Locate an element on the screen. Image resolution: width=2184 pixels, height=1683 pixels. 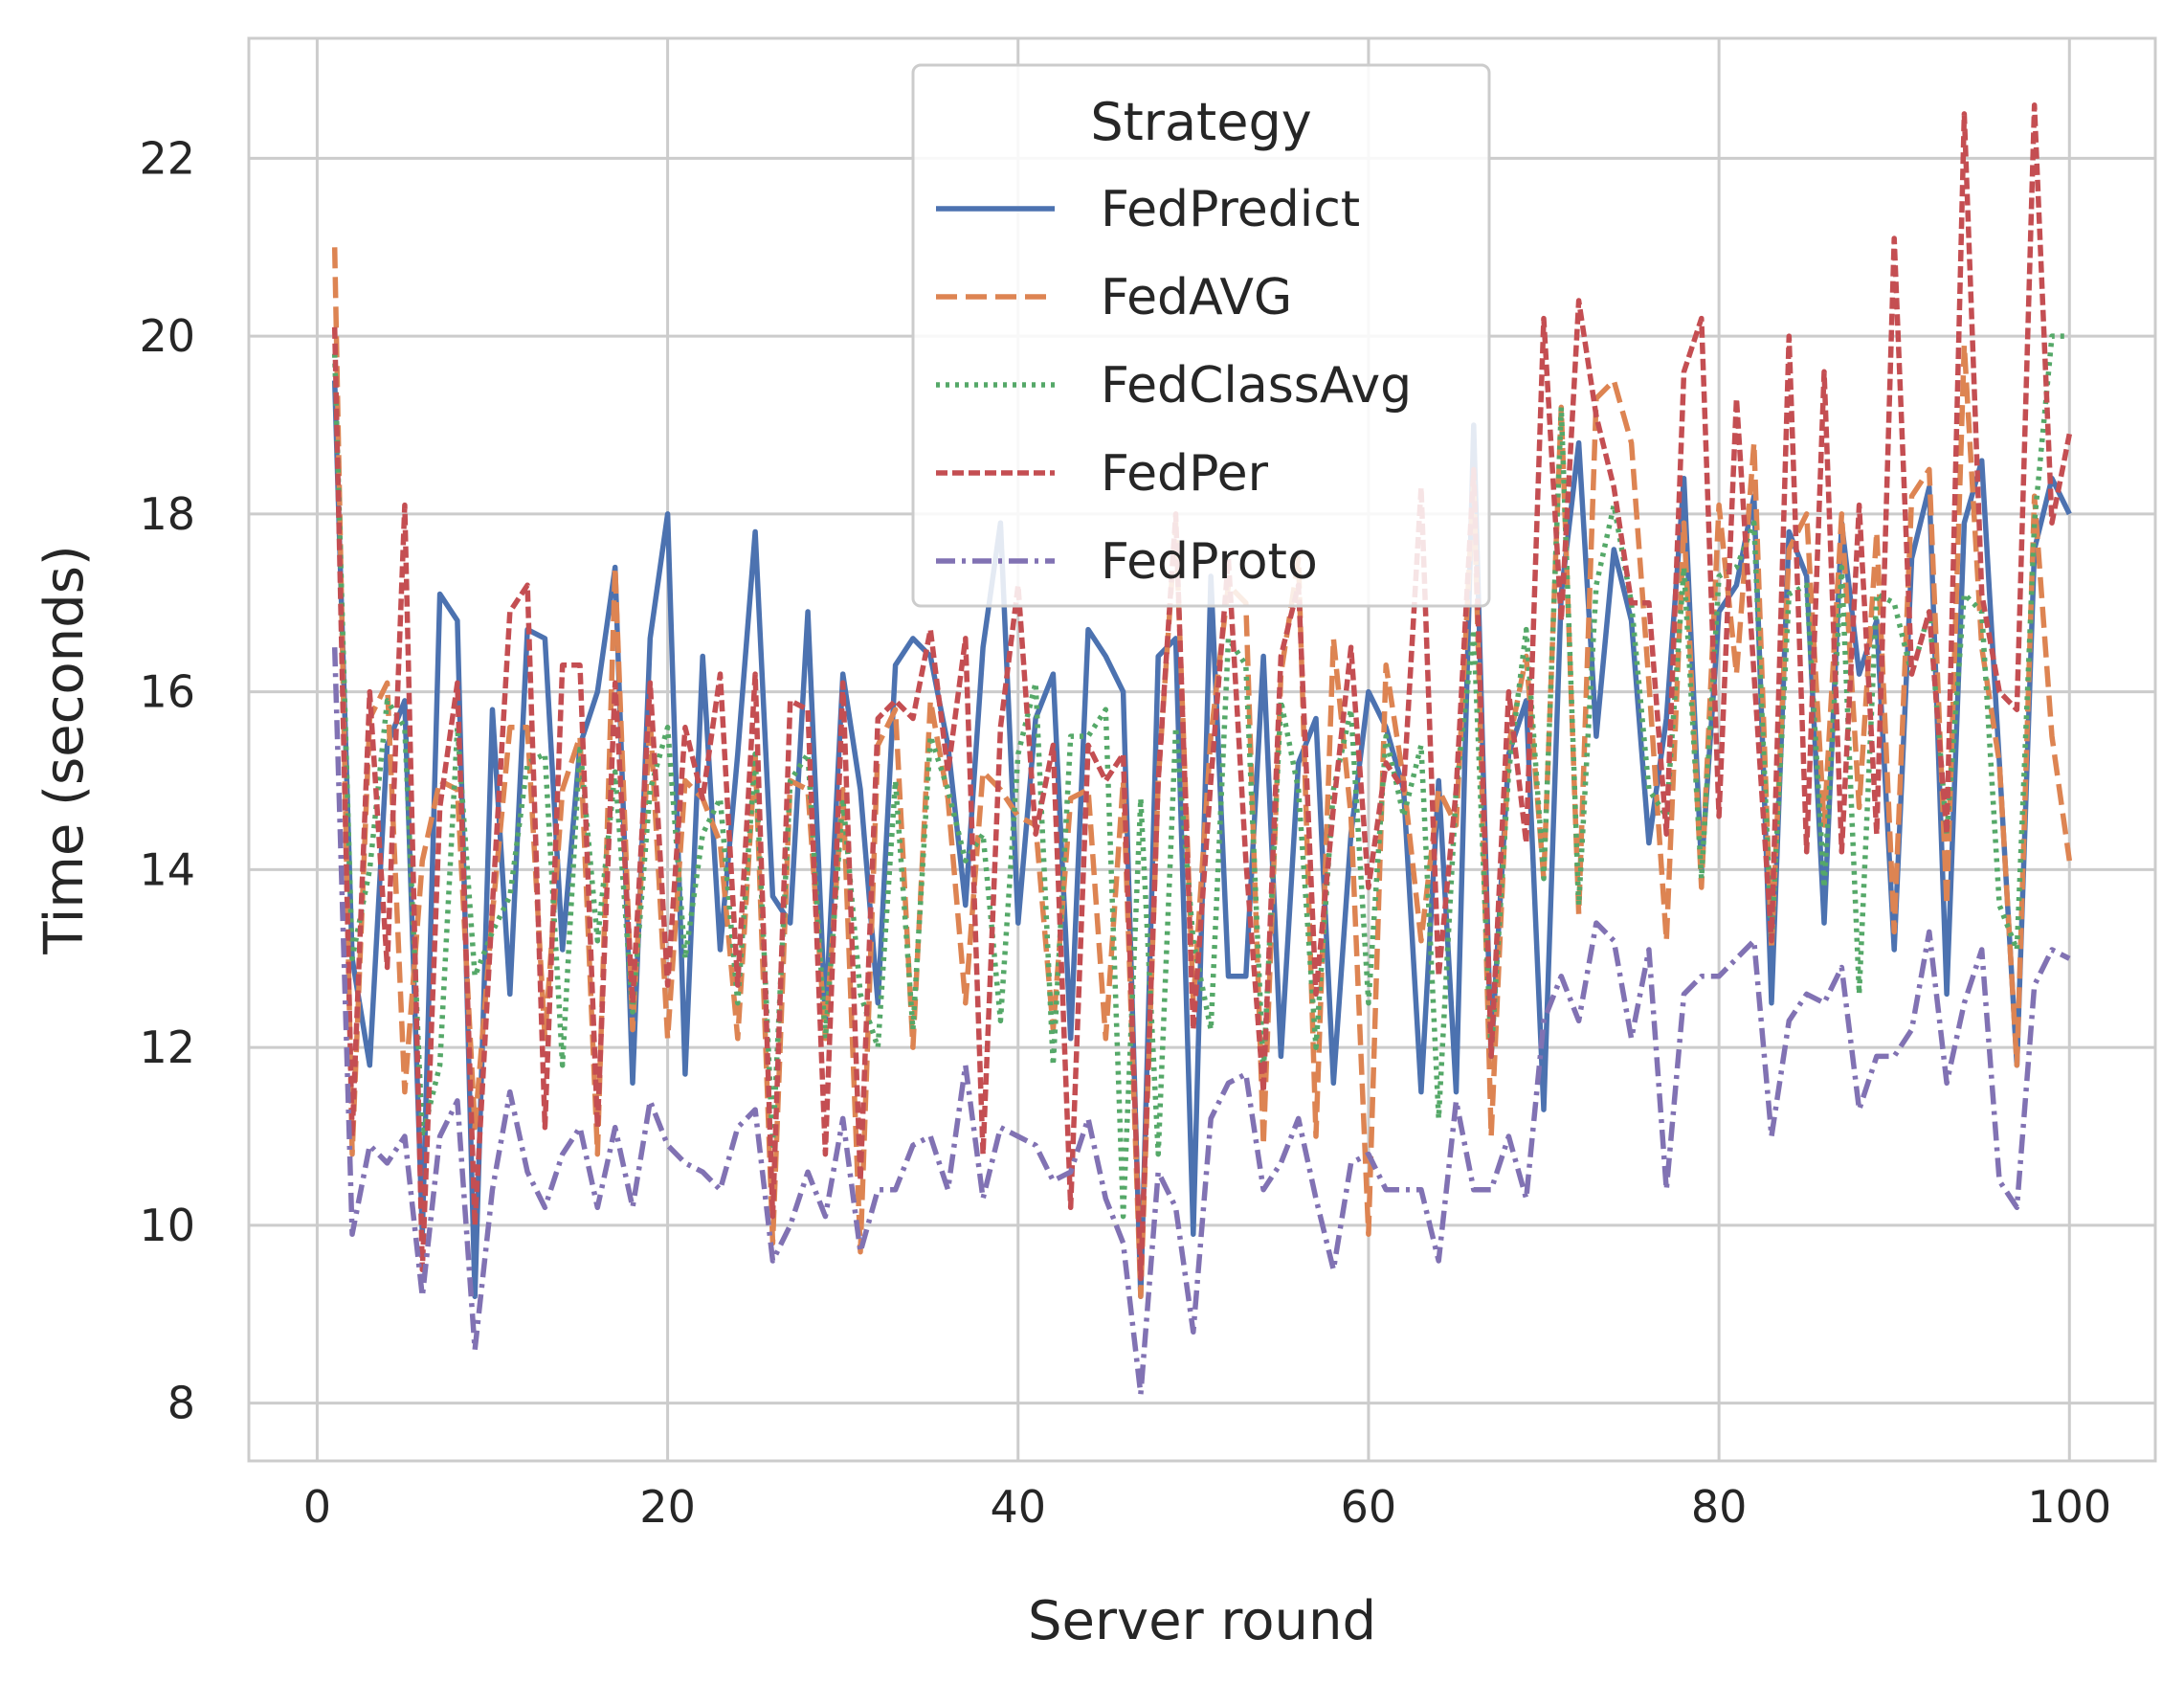
x-tick-label: 60 is located at coordinates (1369, 1507).